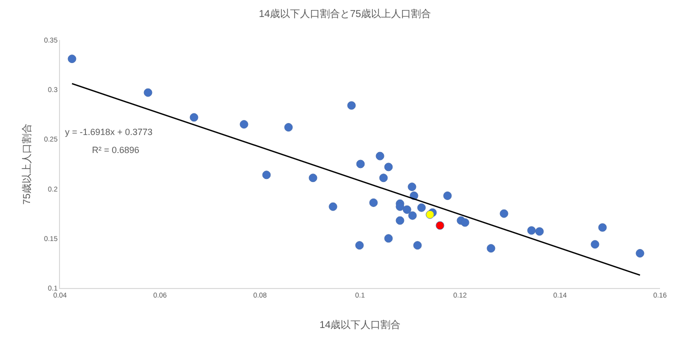 The width and height of the screenshot is (690, 338). I want to click on annotation: R² = 0.6896, so click(116, 150).